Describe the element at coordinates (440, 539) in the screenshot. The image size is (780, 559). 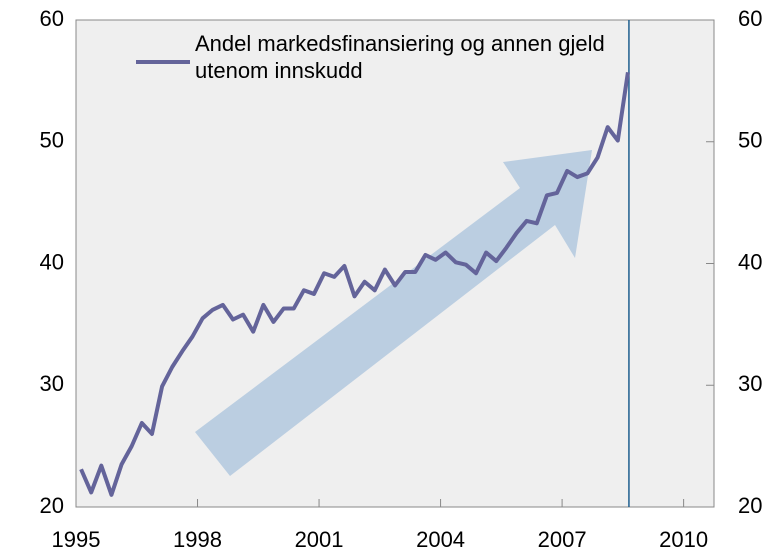
I see `x-tick-label: 2004` at that location.